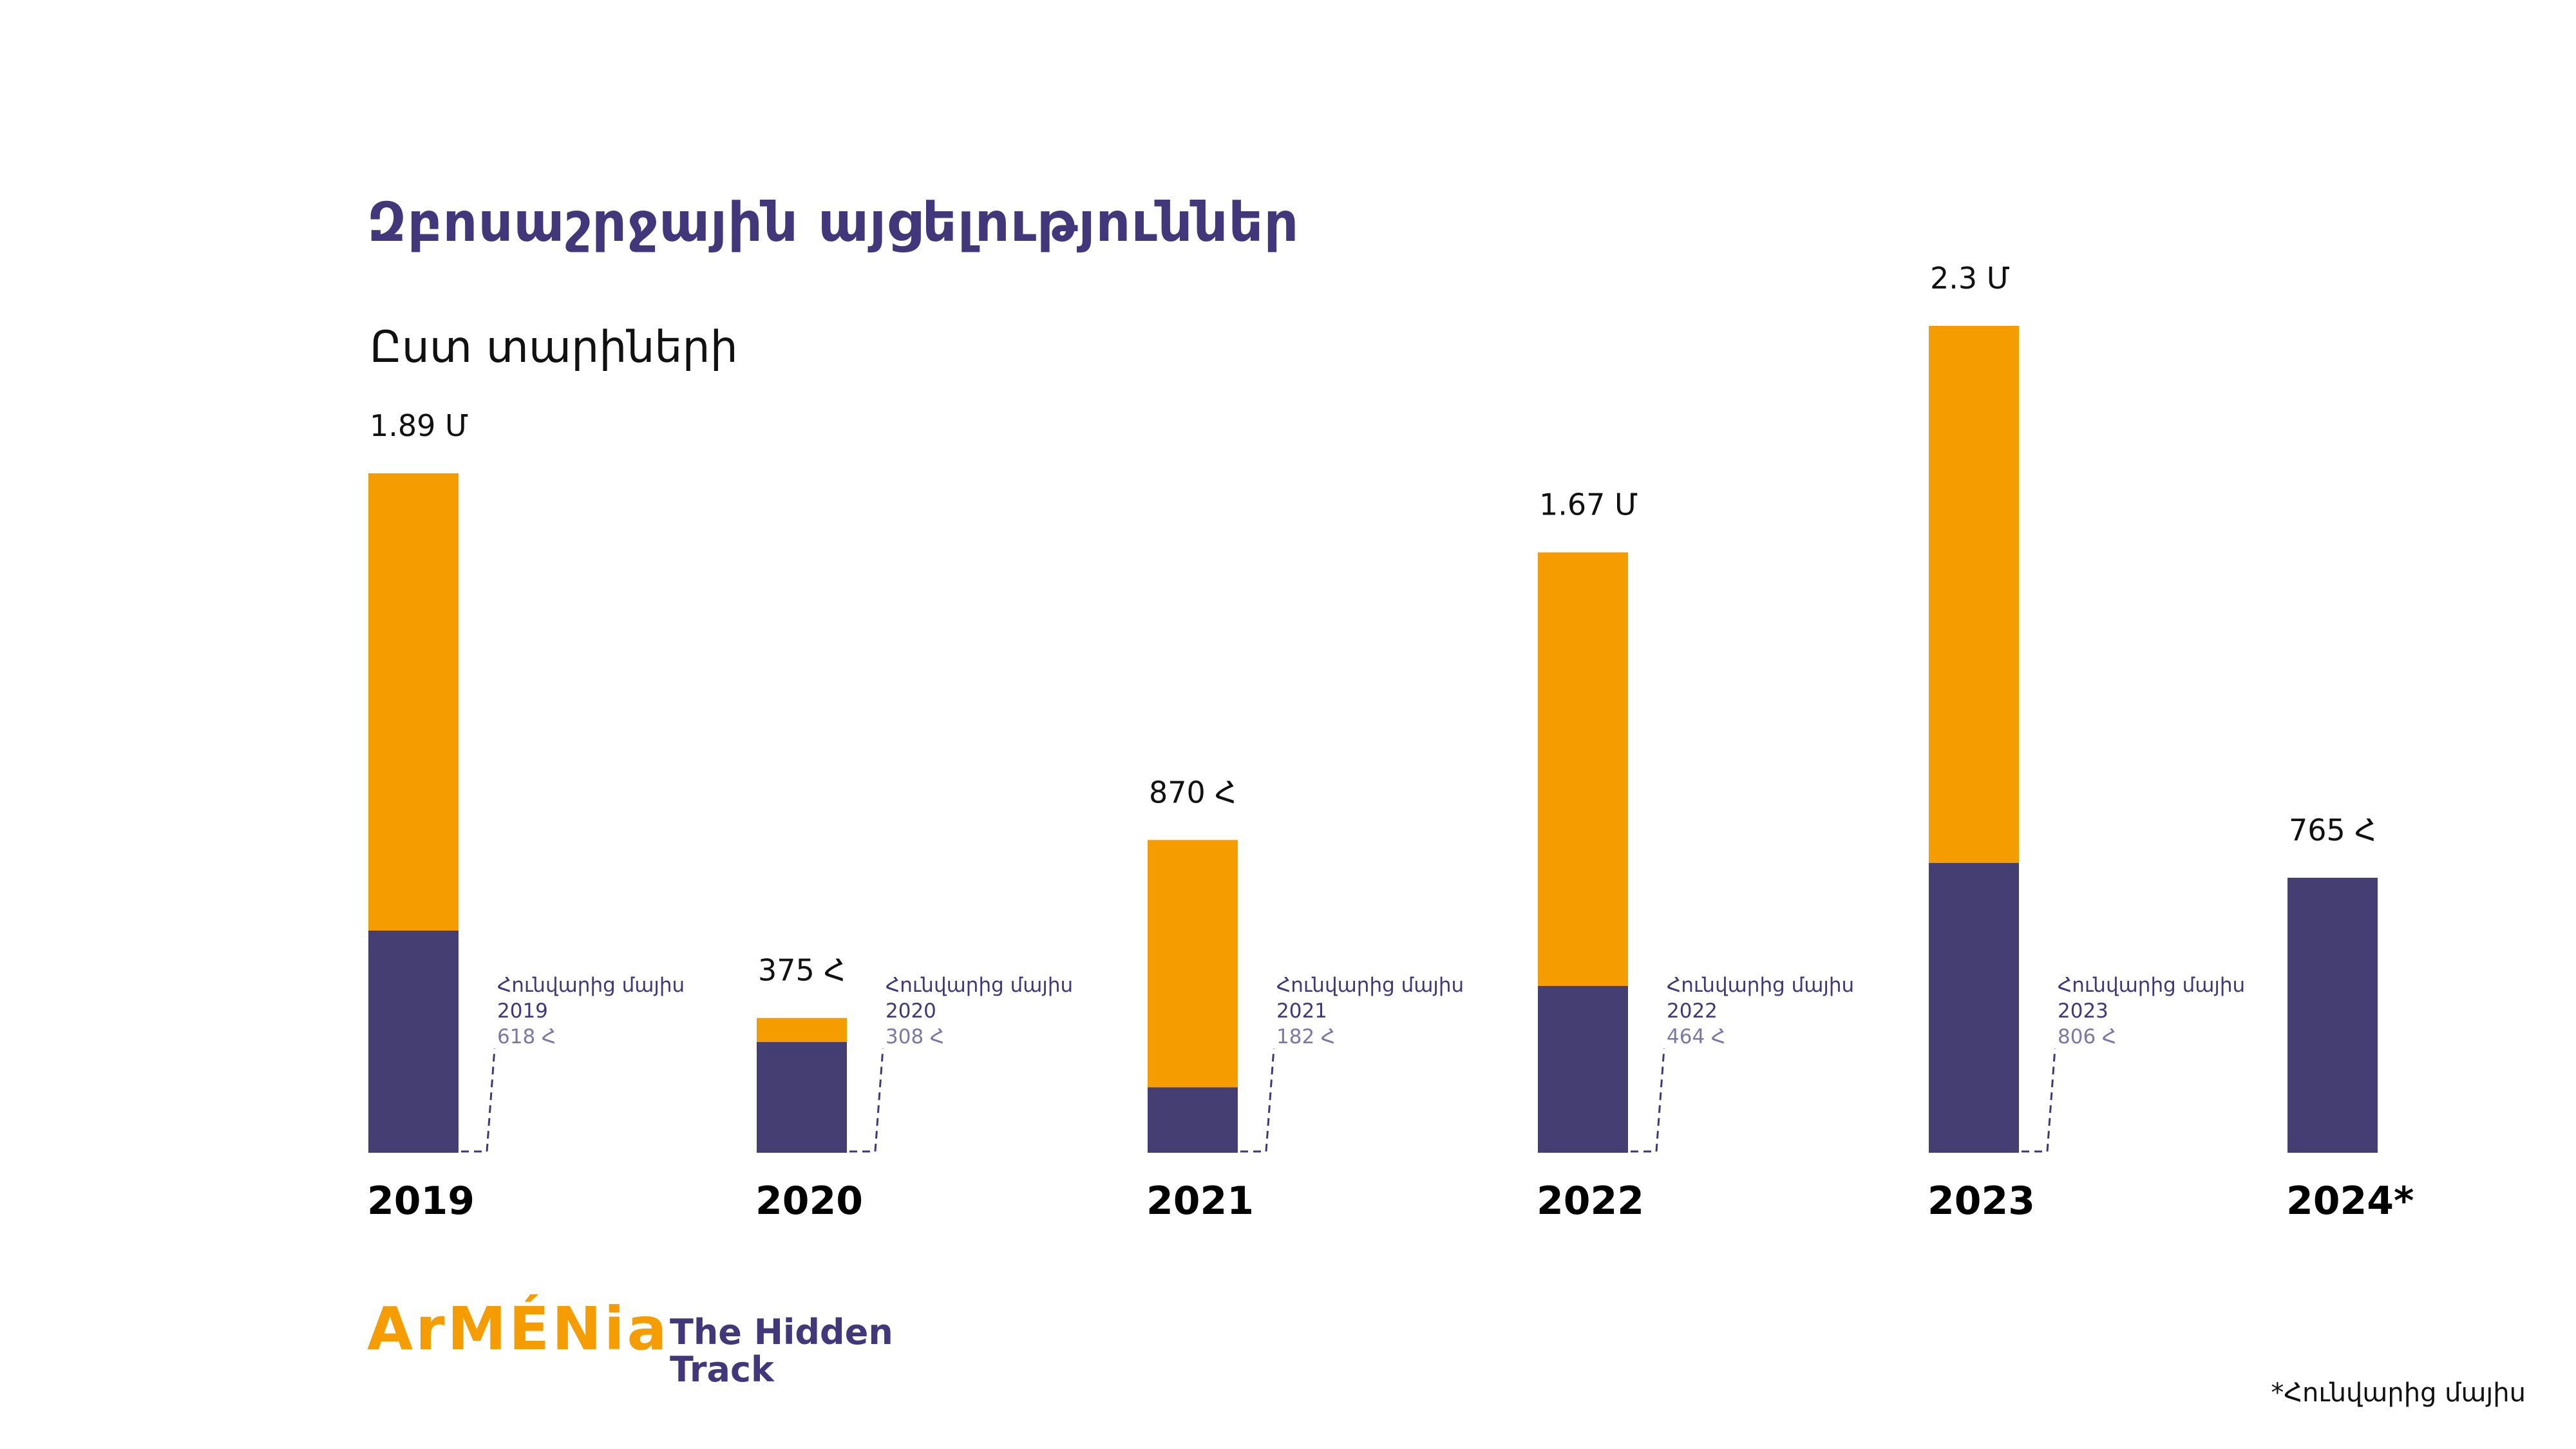  Describe the element at coordinates (1200, 1201) in the screenshot. I see `x-tick-label: 2021` at that location.